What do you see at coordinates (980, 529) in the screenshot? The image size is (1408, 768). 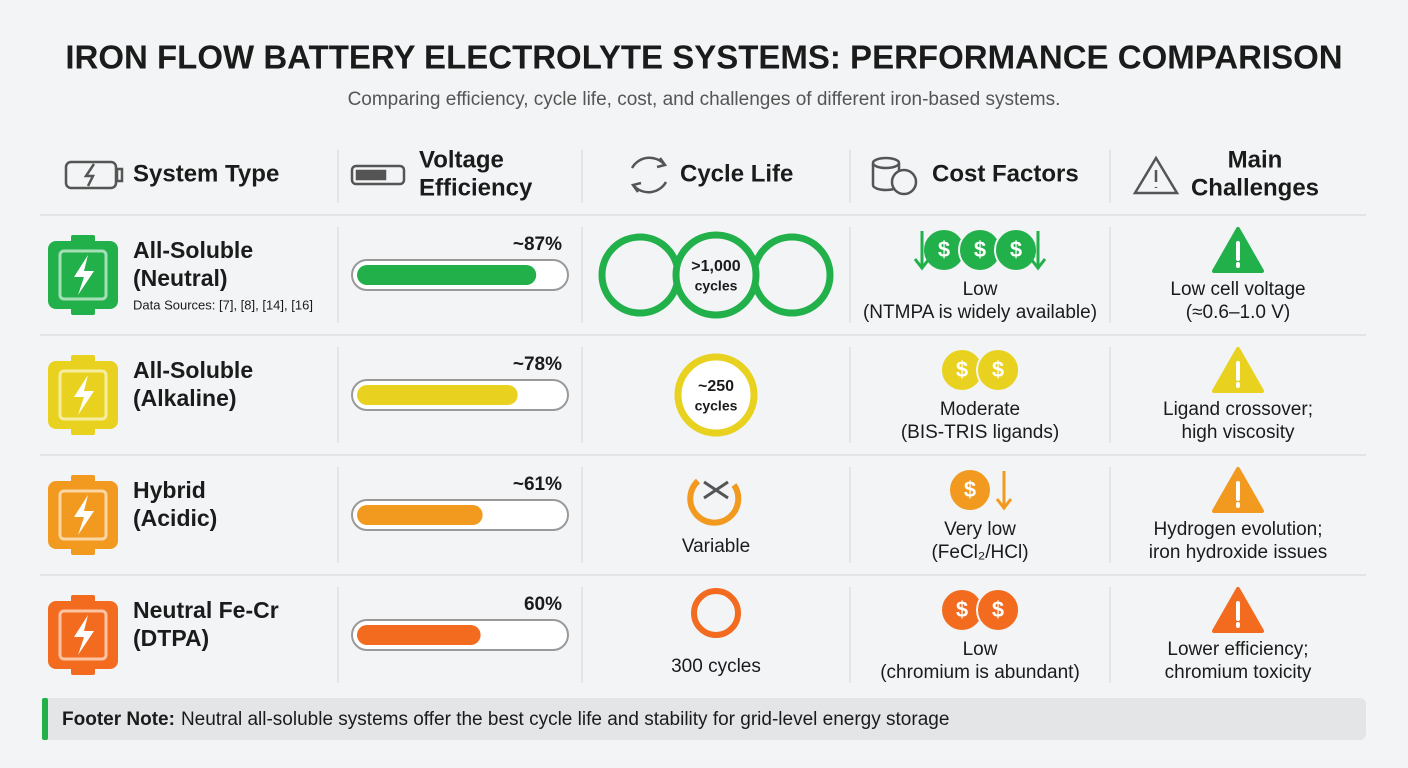 I see `cost-text: Very low` at bounding box center [980, 529].